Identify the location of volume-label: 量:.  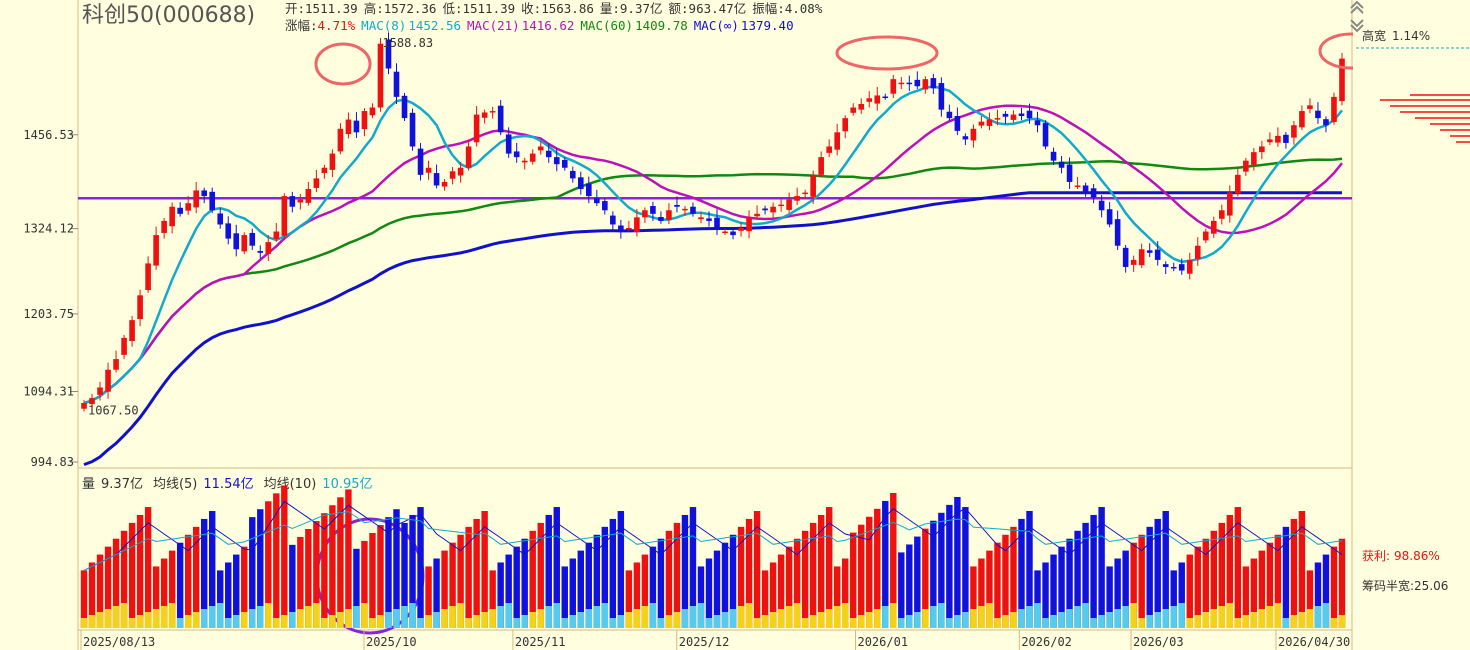
(610, 8).